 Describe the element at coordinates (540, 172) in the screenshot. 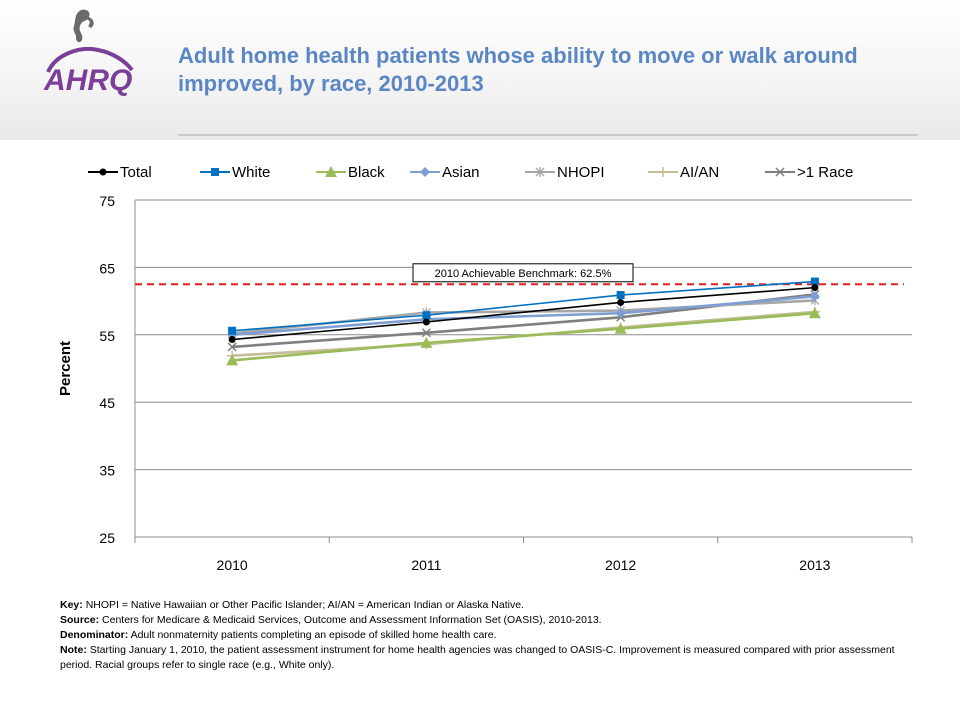

I see `legend-marker-nhopi` at that location.